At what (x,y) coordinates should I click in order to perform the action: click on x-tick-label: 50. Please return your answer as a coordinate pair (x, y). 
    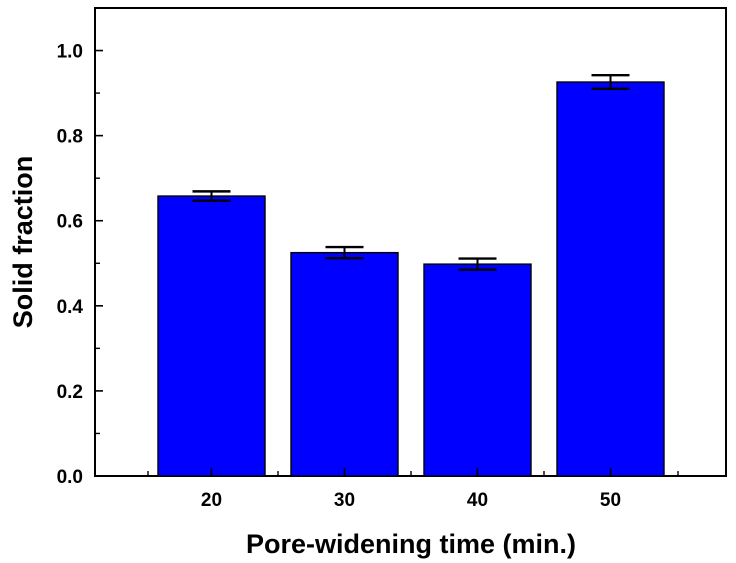
    Looking at the image, I should click on (610, 500).